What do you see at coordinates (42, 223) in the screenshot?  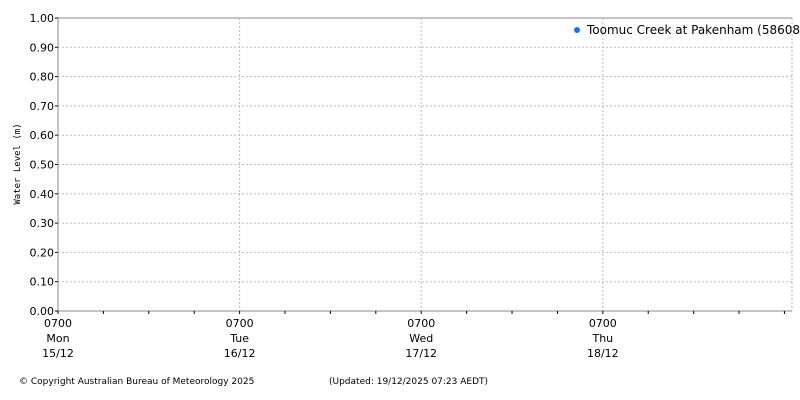 I see `y-tick-label: 0.30` at bounding box center [42, 223].